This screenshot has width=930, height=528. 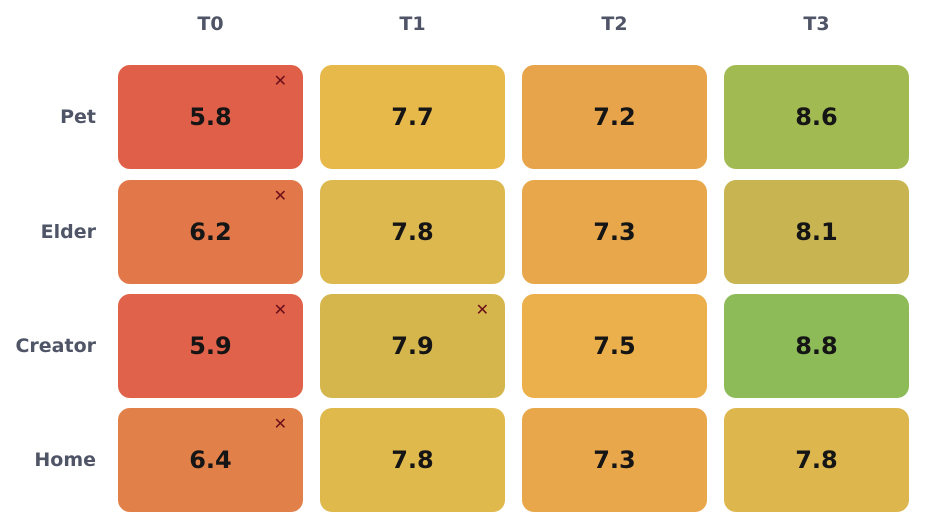 I want to click on heatmap-cell: 5.9 ✕, so click(x=210, y=346).